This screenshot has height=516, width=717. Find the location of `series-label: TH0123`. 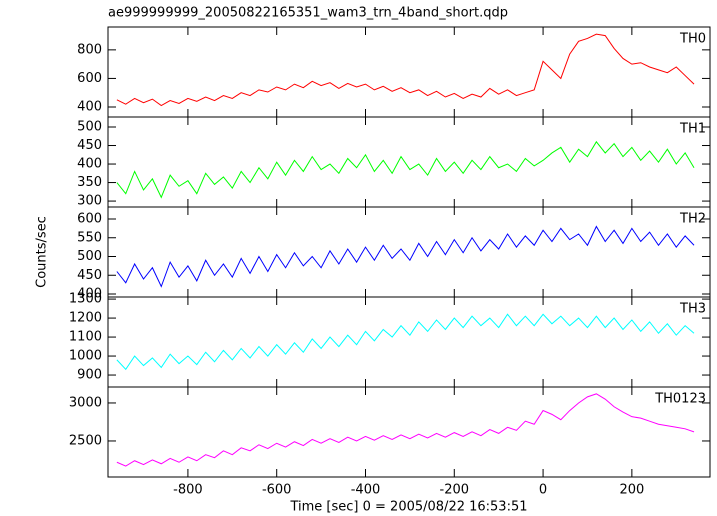

series-label: TH0123 is located at coordinates (680, 399).